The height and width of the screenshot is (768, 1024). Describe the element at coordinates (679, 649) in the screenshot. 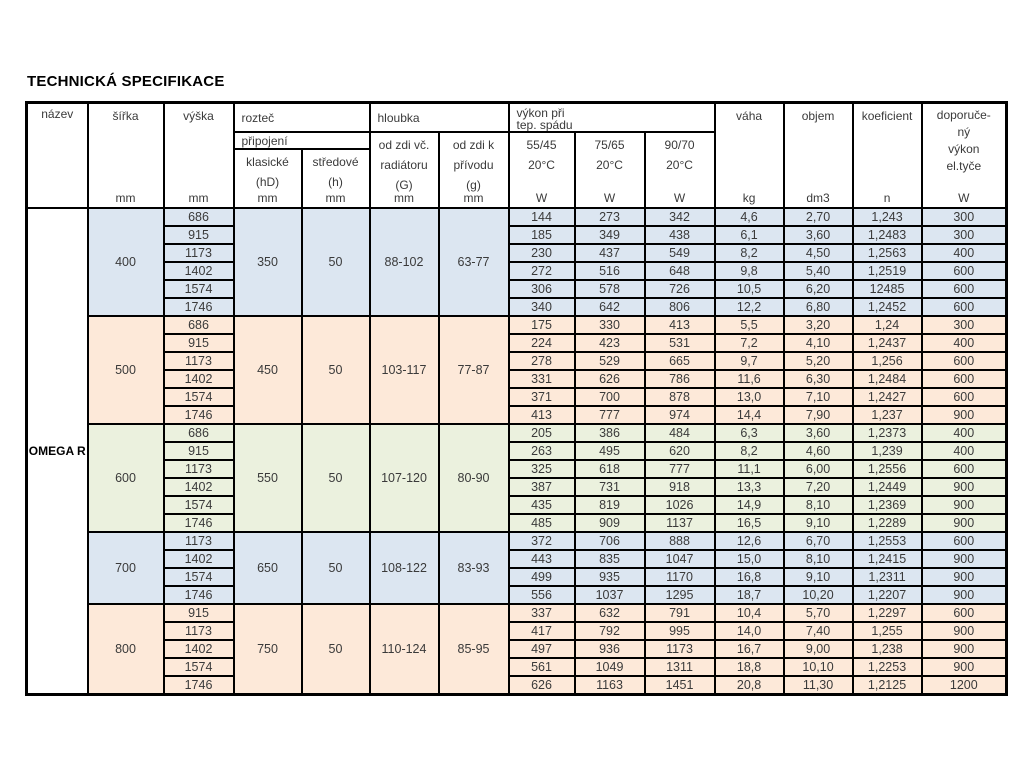

I see `power-90-70-cell: 1173` at that location.